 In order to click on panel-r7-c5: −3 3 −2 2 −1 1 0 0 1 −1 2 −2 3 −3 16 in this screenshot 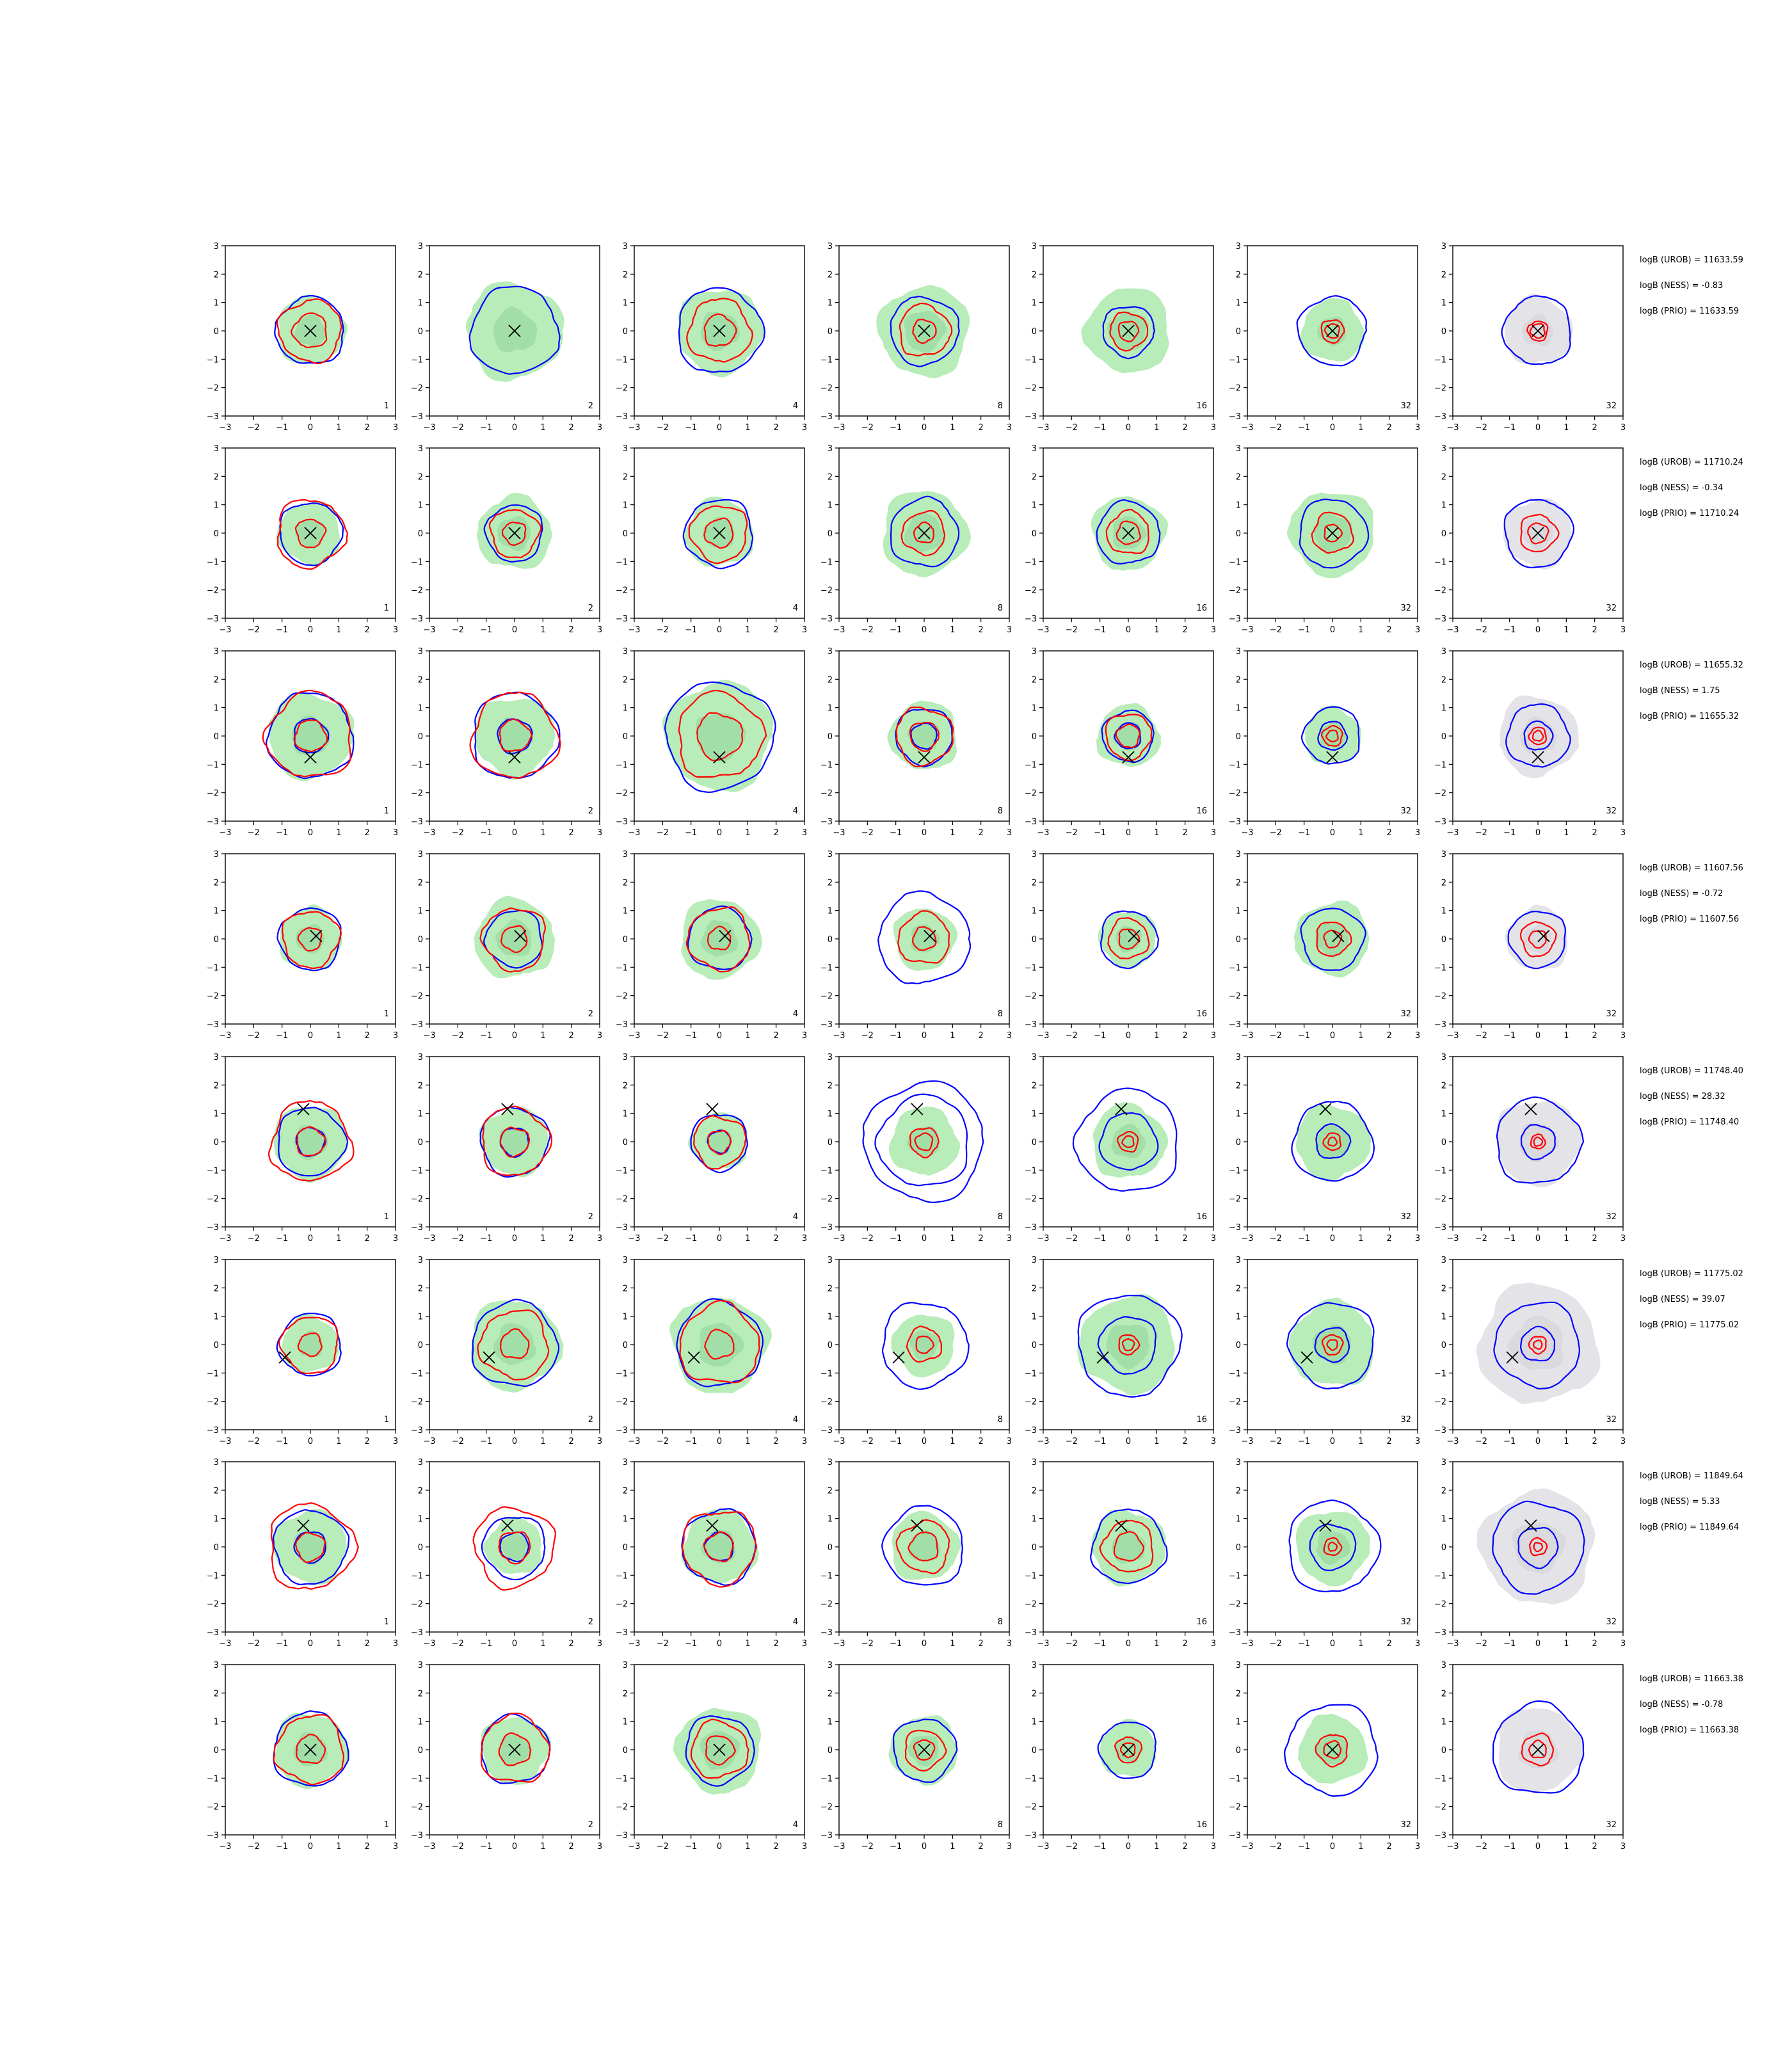, I will do `click(1120, 1553)`.